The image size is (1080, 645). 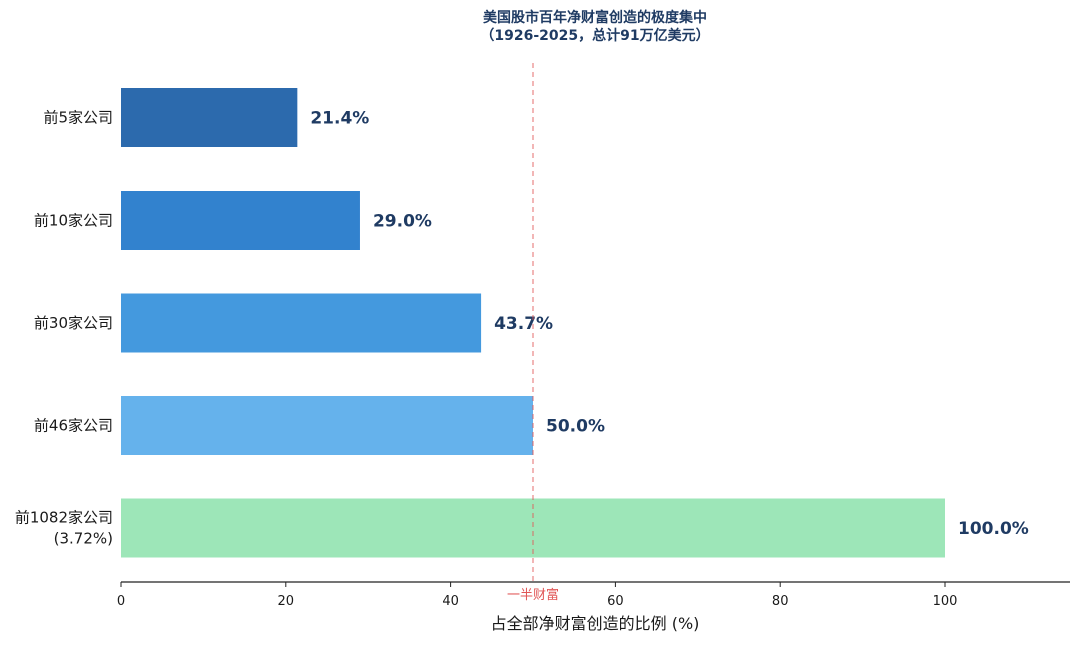 I want to click on category-label: 前5家公司, so click(x=78, y=118).